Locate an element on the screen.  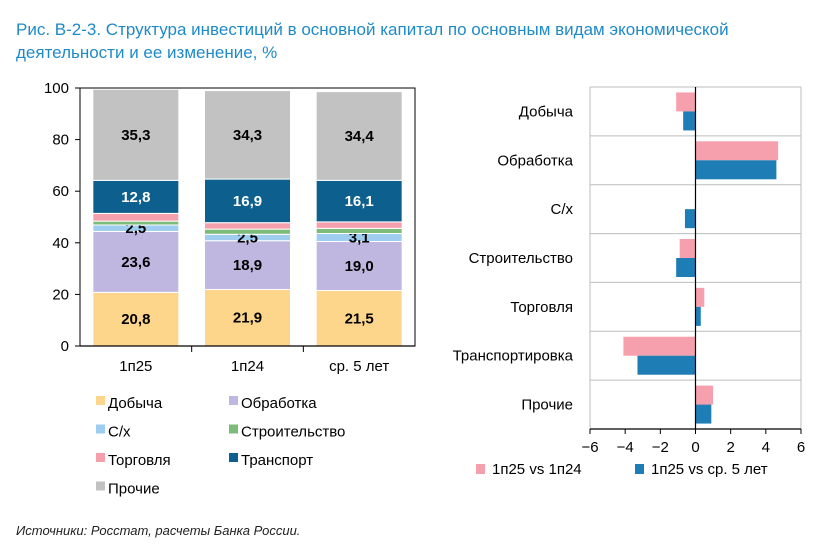
x-tick-label: ср. 5 лет is located at coordinates (359, 366).